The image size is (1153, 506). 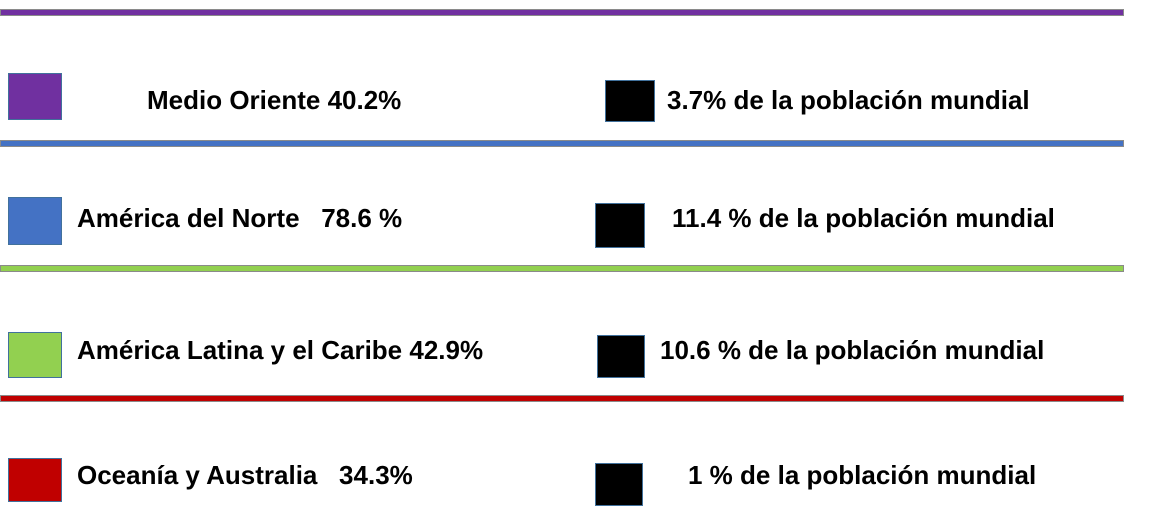 What do you see at coordinates (863, 218) in the screenshot?
I see `population-label: 11.4 % de la población mundial` at bounding box center [863, 218].